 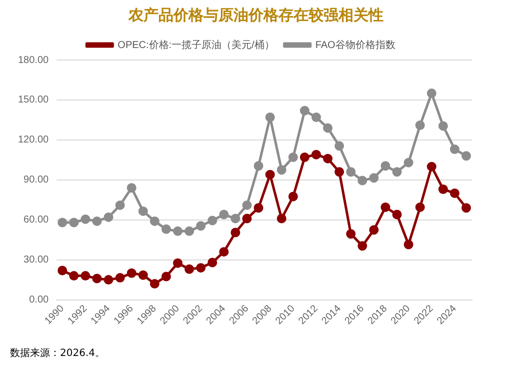 What do you see at coordinates (37, 260) in the screenshot?
I see `y-tick-label: 30.00` at bounding box center [37, 260].